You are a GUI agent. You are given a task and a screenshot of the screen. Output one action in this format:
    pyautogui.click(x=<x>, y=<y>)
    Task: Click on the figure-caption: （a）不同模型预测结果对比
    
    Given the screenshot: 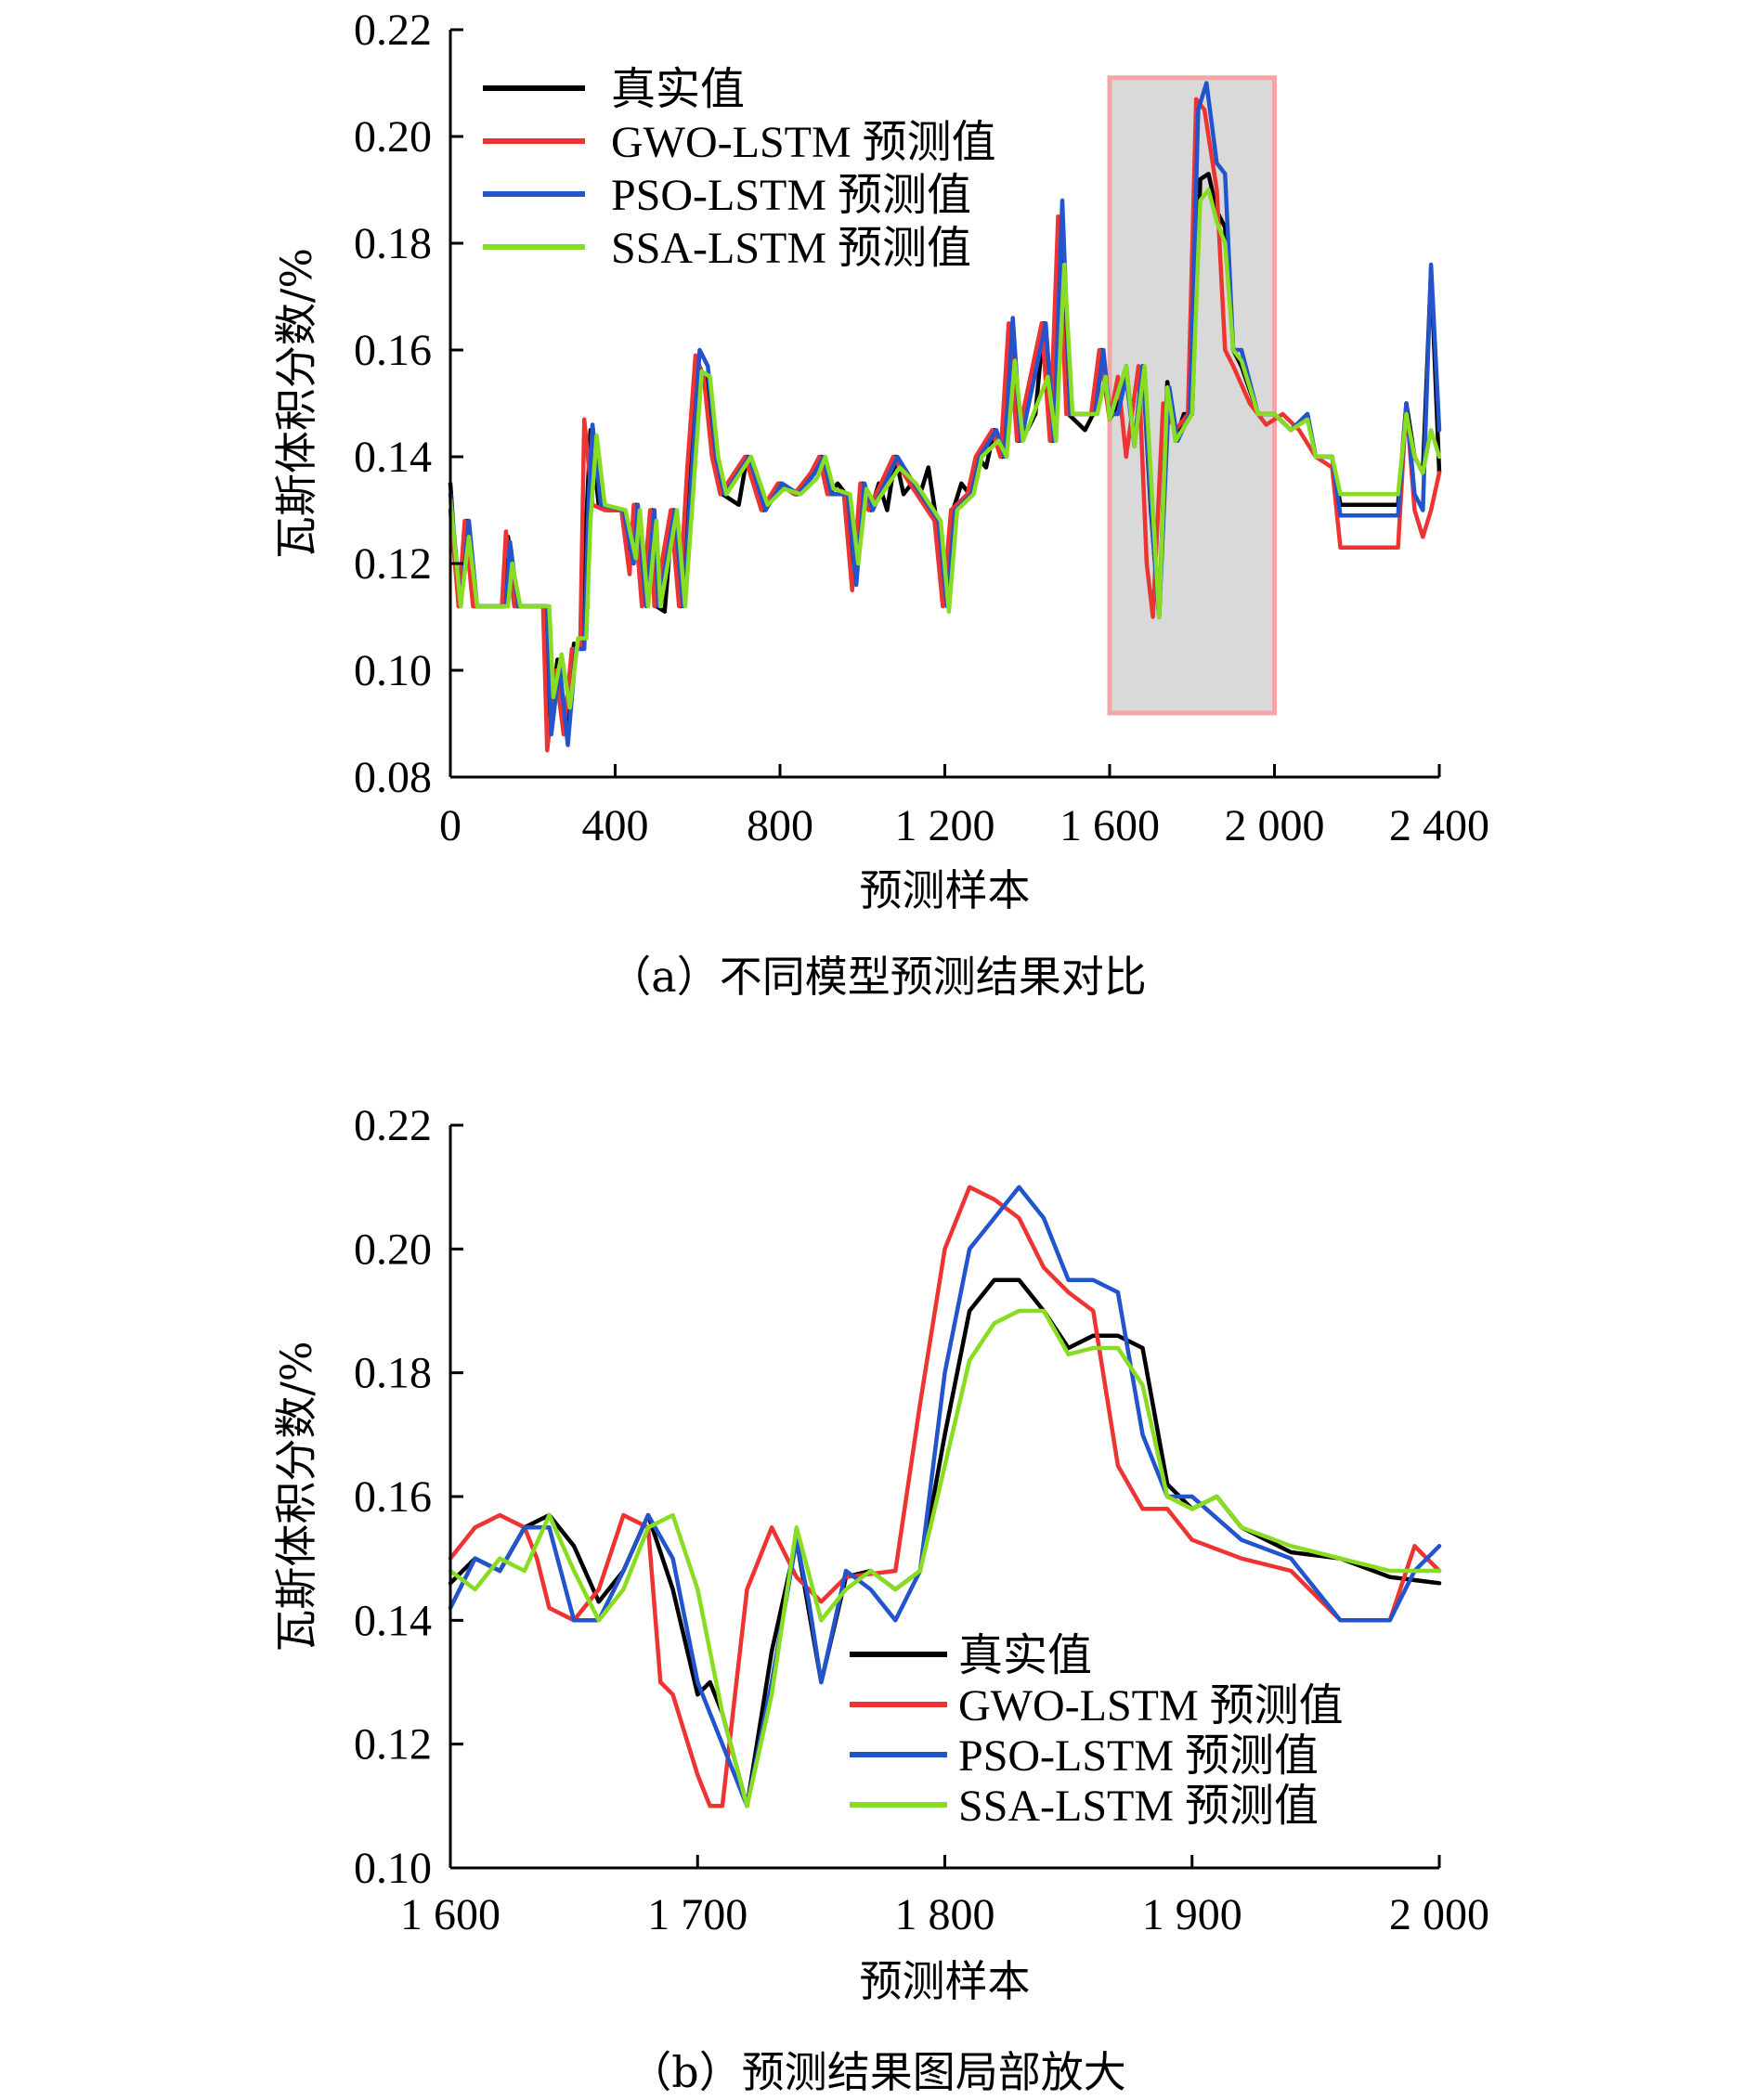 What is the action you would take?
    pyautogui.click(x=877, y=977)
    